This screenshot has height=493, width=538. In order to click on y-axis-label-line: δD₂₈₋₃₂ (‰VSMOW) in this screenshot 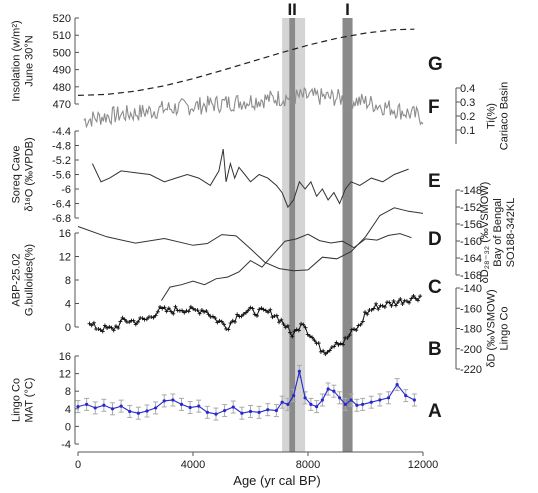, I will do `click(485, 233)`.